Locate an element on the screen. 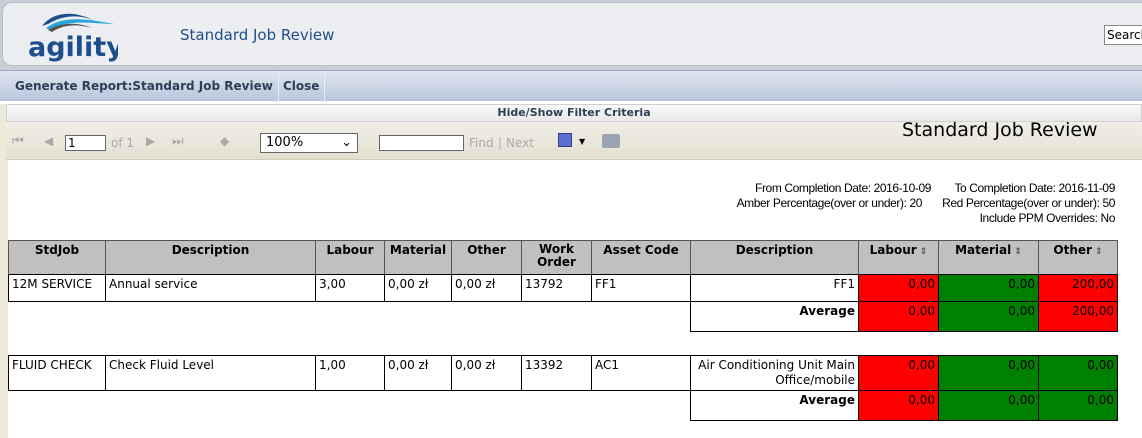  close-button: Close is located at coordinates (302, 86).